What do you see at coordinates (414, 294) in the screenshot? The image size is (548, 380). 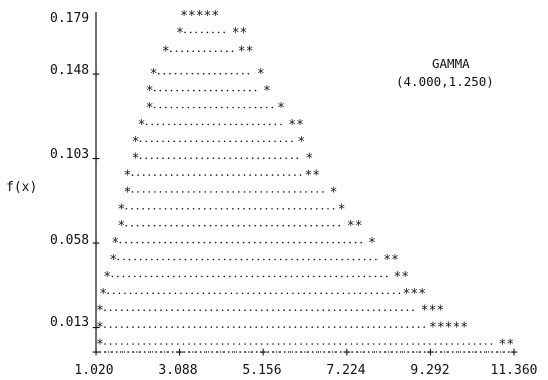 I see `curve-star-right: ***` at bounding box center [414, 294].